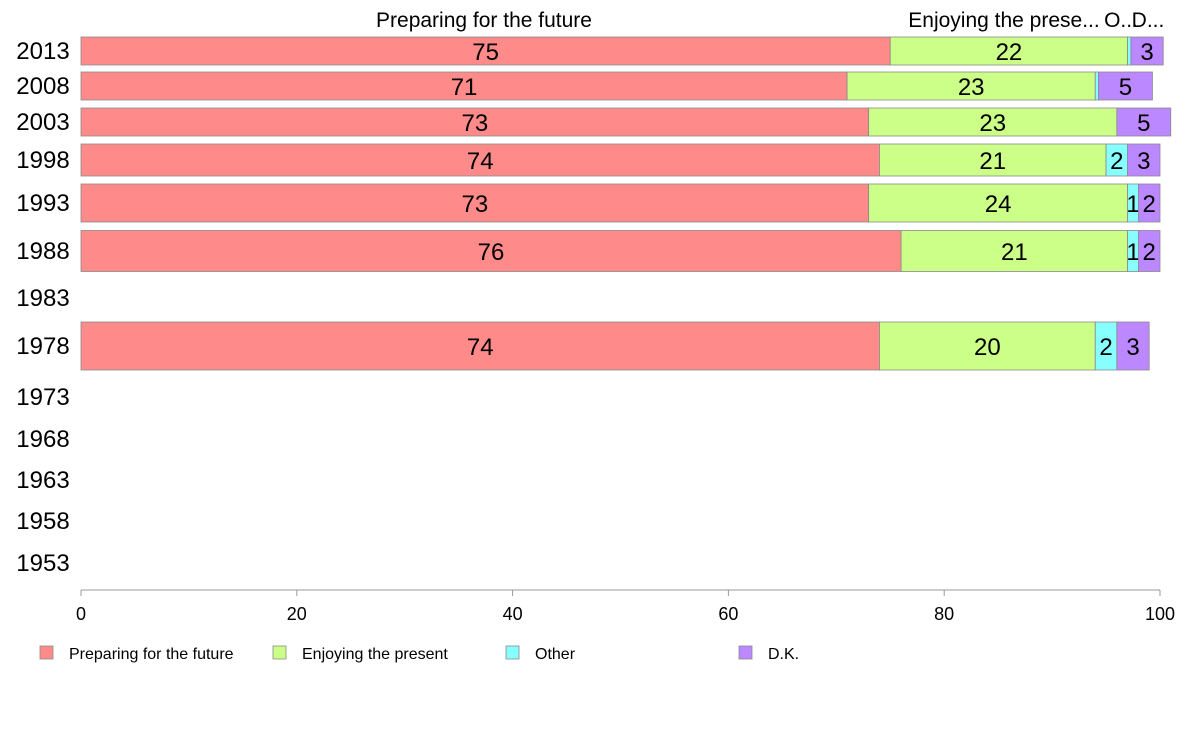 The height and width of the screenshot is (736, 1188). What do you see at coordinates (484, 20) in the screenshot?
I see `column-header-preparing-for-the-future: Preparing for the future` at bounding box center [484, 20].